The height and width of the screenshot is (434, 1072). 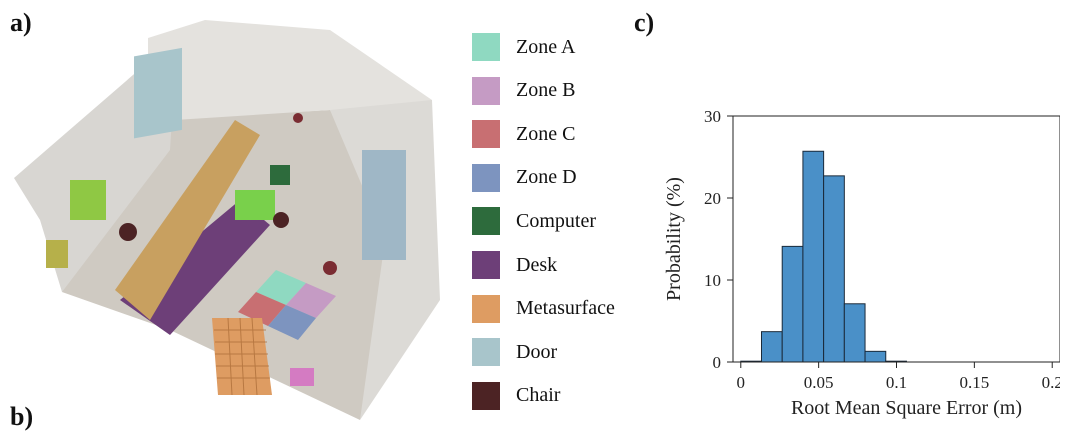 What do you see at coordinates (674, 239) in the screenshot?
I see `y-axis-label: Probability (%)` at bounding box center [674, 239].